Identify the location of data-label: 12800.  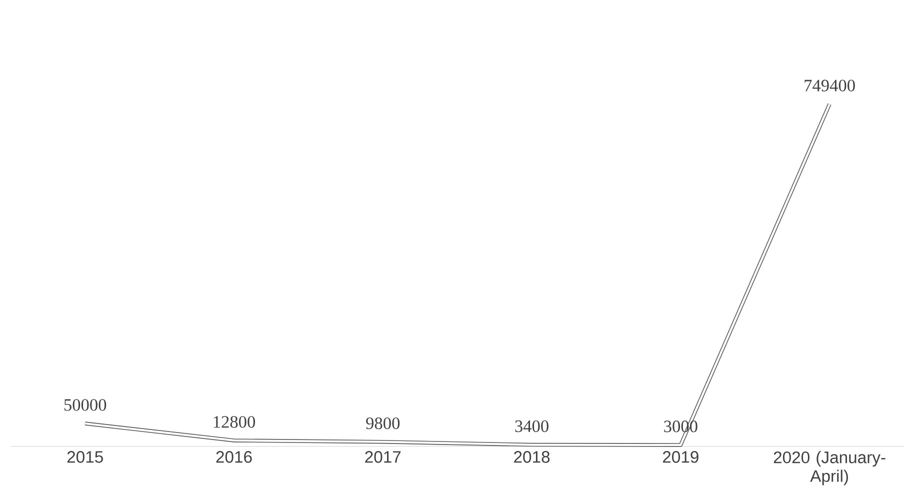
(235, 422).